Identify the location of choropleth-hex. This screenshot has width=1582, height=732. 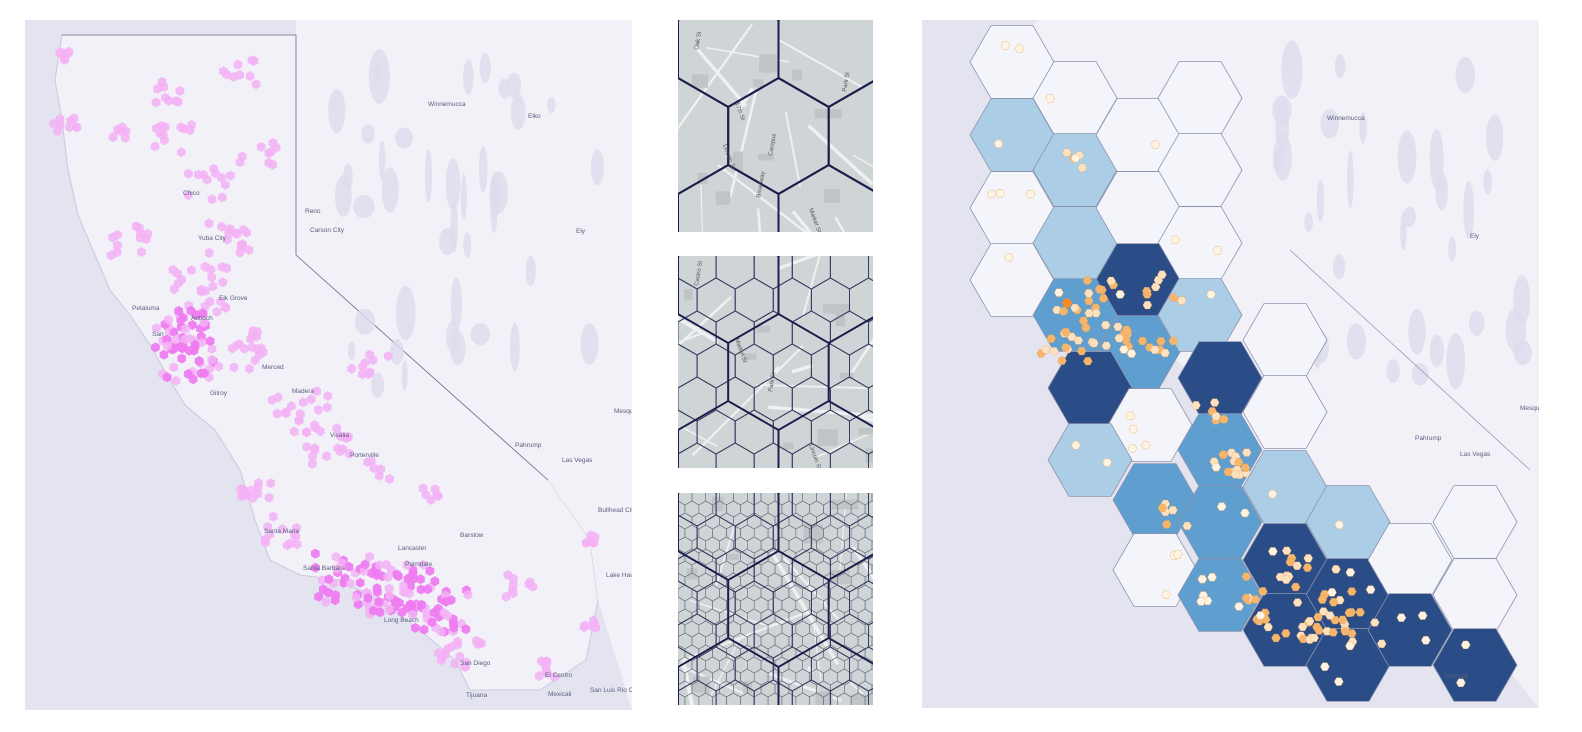
(1410, 630).